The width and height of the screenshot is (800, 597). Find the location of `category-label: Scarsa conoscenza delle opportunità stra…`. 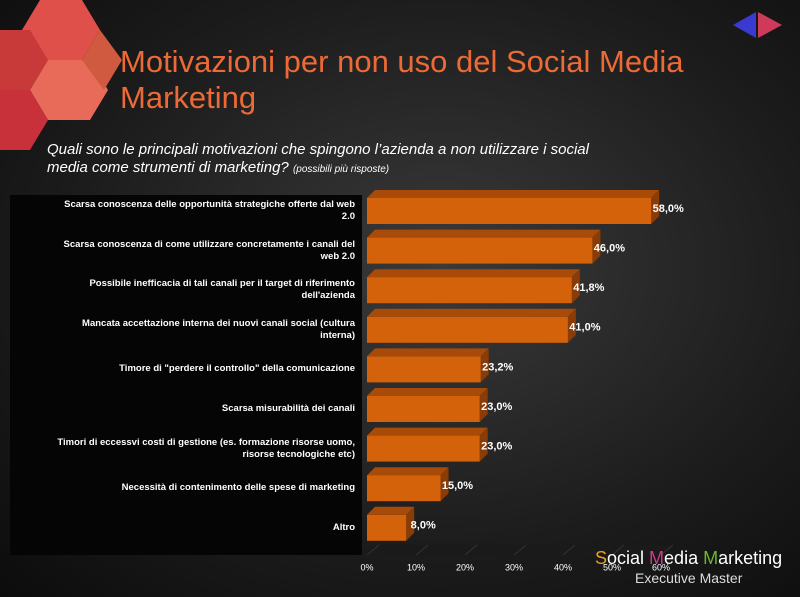

category-label: Scarsa conoscenza delle opportunità stra… is located at coordinates (209, 210).